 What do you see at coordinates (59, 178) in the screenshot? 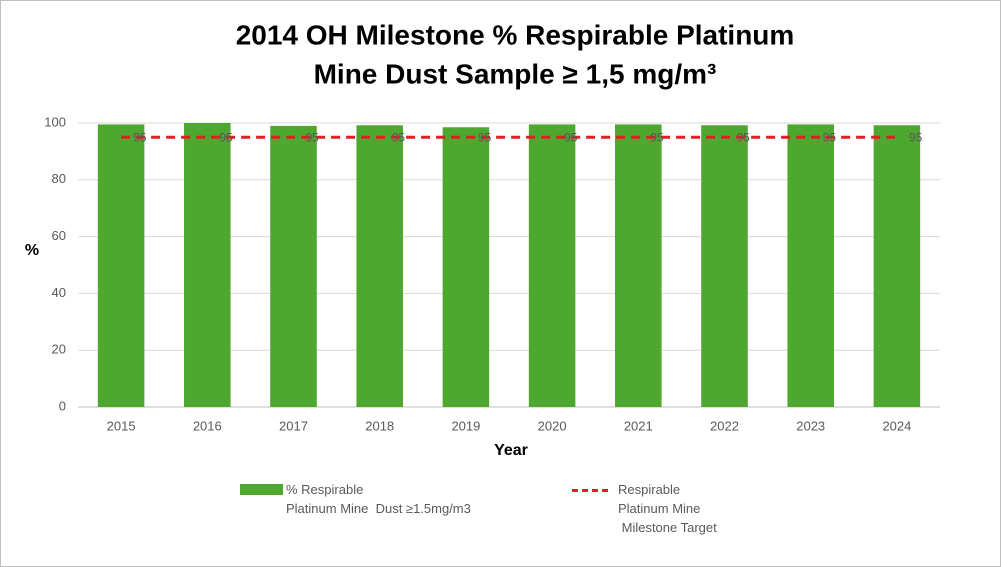
I see `y-tick-label: 80` at bounding box center [59, 178].